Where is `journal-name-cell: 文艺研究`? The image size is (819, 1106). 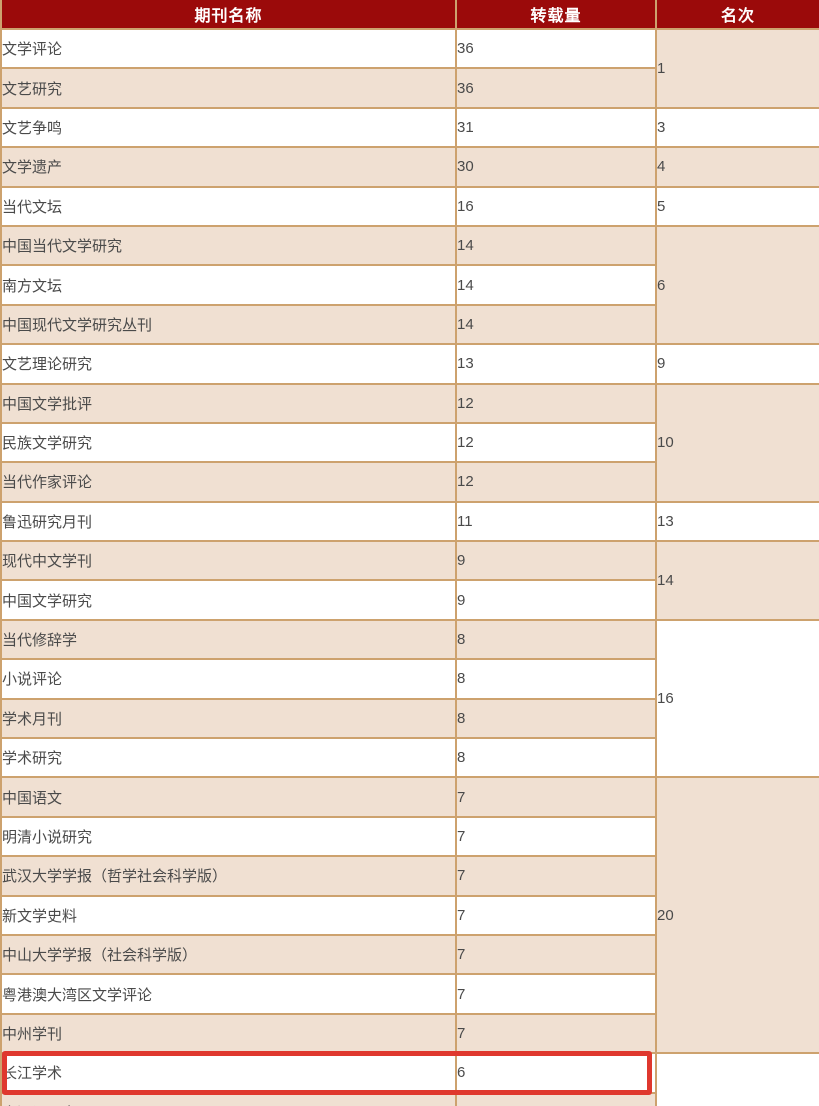 journal-name-cell: 文艺研究 is located at coordinates (228, 88).